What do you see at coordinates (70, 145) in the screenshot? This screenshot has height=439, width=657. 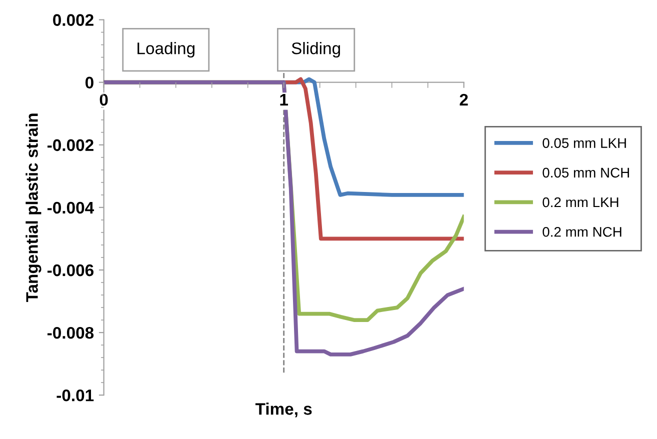 I see `y-tick-label: -0.002` at bounding box center [70, 145].